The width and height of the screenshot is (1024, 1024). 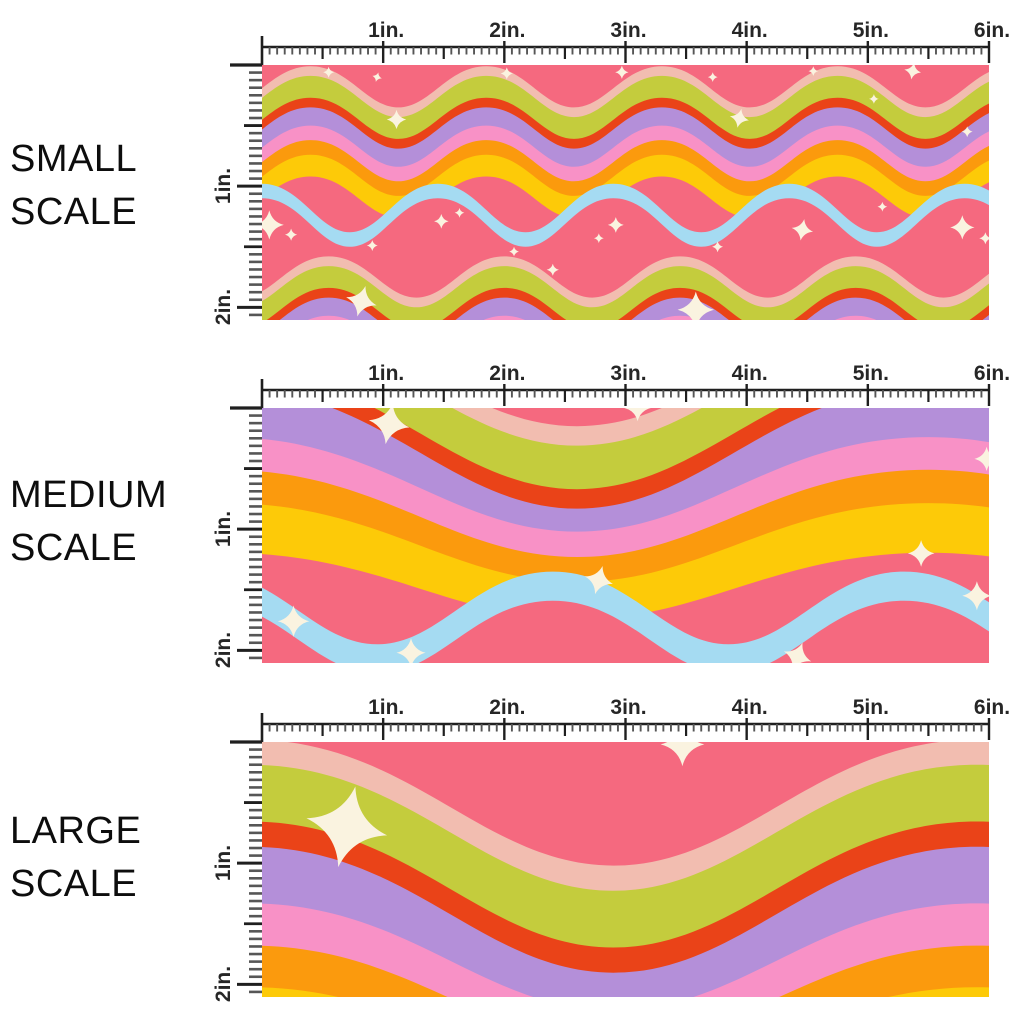 I want to click on panel-title-large: LARGE SCALE, so click(x=76, y=857).